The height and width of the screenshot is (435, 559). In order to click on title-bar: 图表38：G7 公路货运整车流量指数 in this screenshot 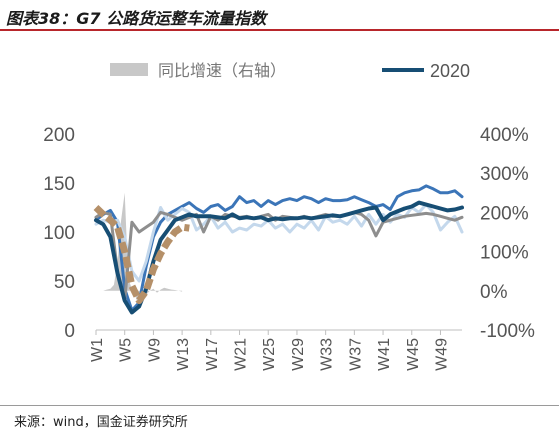, I will do `click(279, 15)`.